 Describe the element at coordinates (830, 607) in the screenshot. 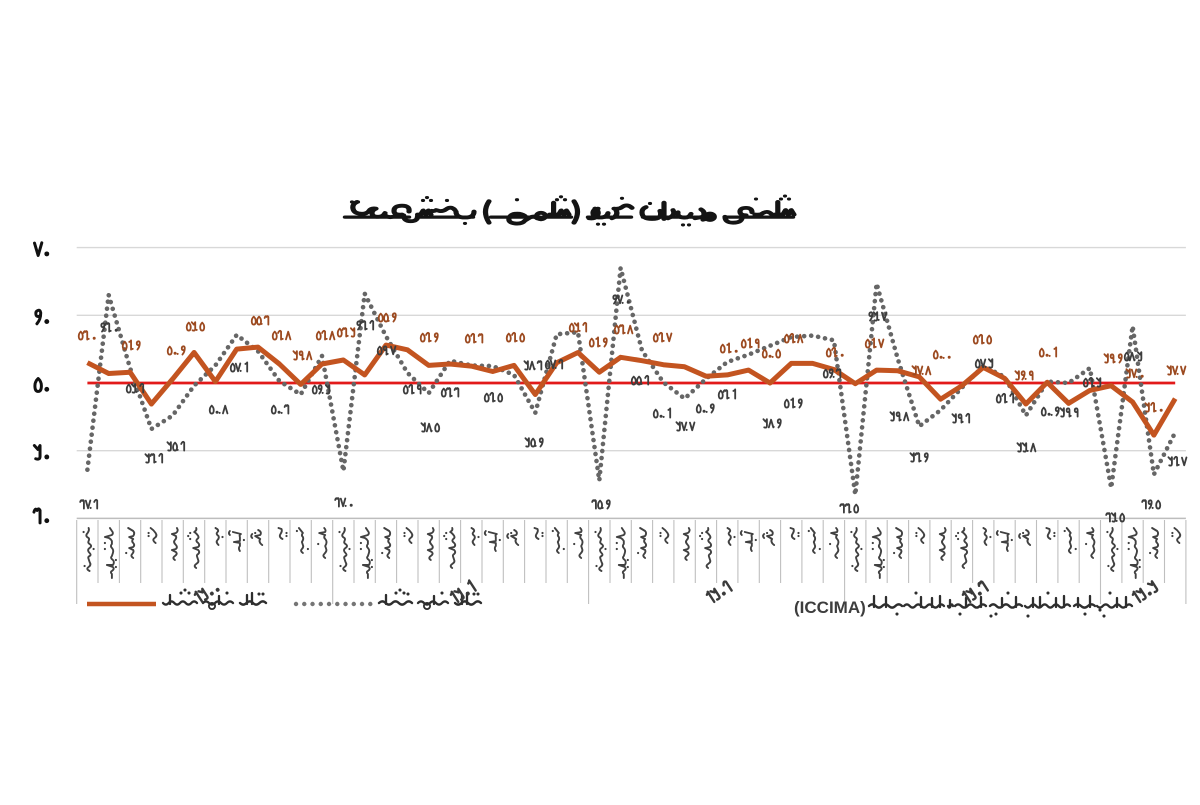

I see `svg-text: (ICCIMA)` at that location.